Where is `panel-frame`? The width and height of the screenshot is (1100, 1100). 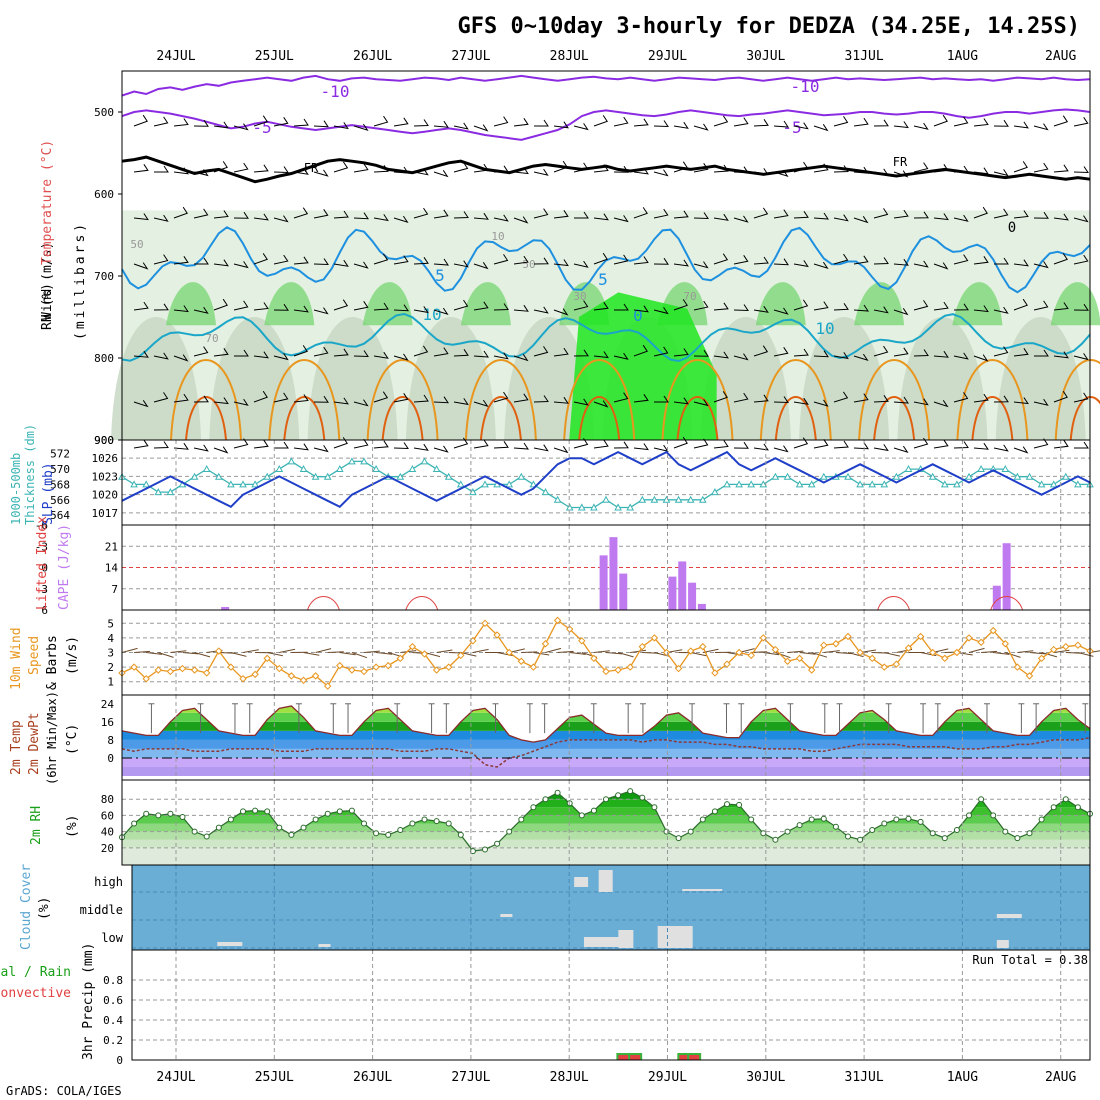
panel-frame is located at coordinates (611, 1005).